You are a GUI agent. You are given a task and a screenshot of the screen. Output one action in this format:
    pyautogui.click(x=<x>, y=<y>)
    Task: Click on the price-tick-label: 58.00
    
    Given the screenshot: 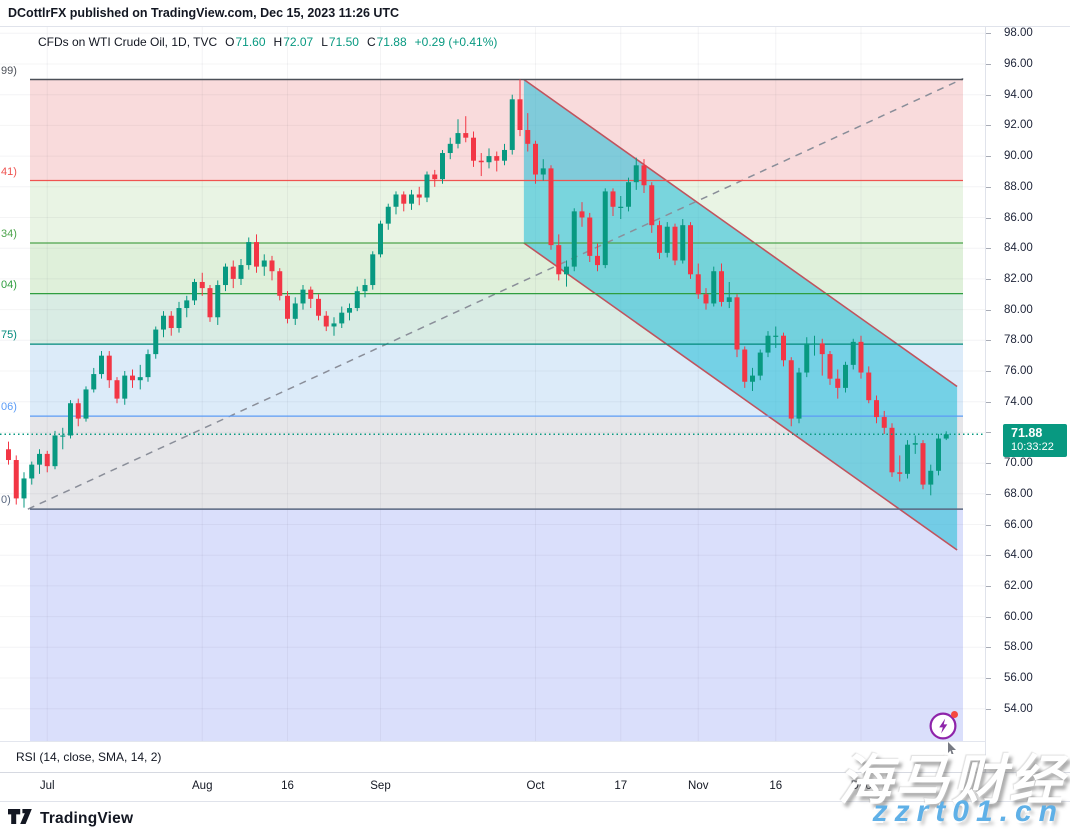 What is the action you would take?
    pyautogui.click(x=1018, y=647)
    